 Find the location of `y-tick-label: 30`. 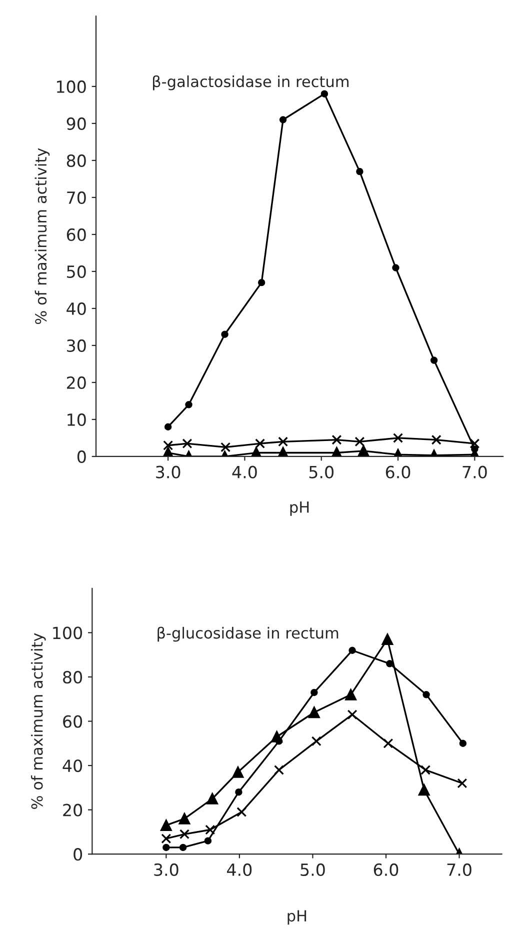

y-tick-label: 30 is located at coordinates (76, 345).